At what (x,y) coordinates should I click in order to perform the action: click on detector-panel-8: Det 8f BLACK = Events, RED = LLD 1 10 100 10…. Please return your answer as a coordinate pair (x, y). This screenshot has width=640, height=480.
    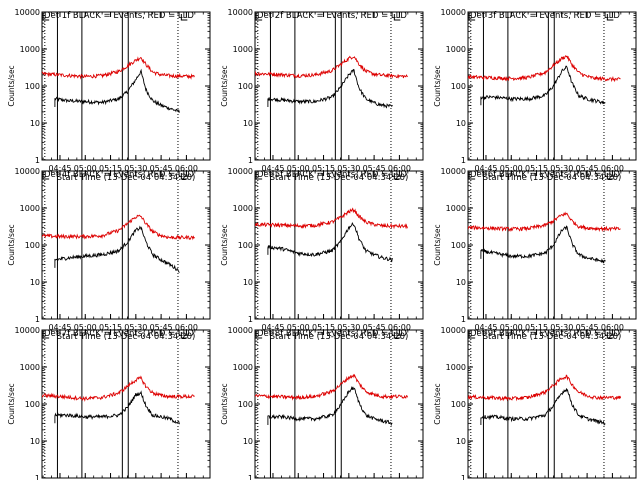
    Looking at the image, I should click on (322, 403).